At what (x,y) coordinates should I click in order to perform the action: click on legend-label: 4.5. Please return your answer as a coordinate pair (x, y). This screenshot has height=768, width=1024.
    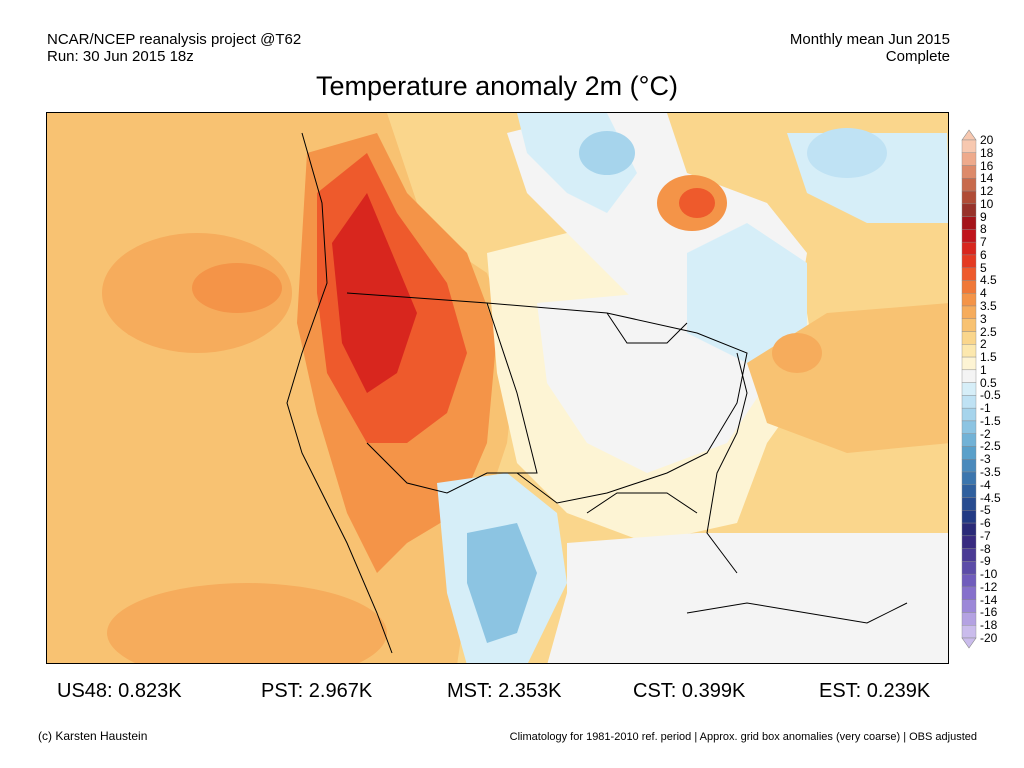
    Looking at the image, I should click on (988, 280).